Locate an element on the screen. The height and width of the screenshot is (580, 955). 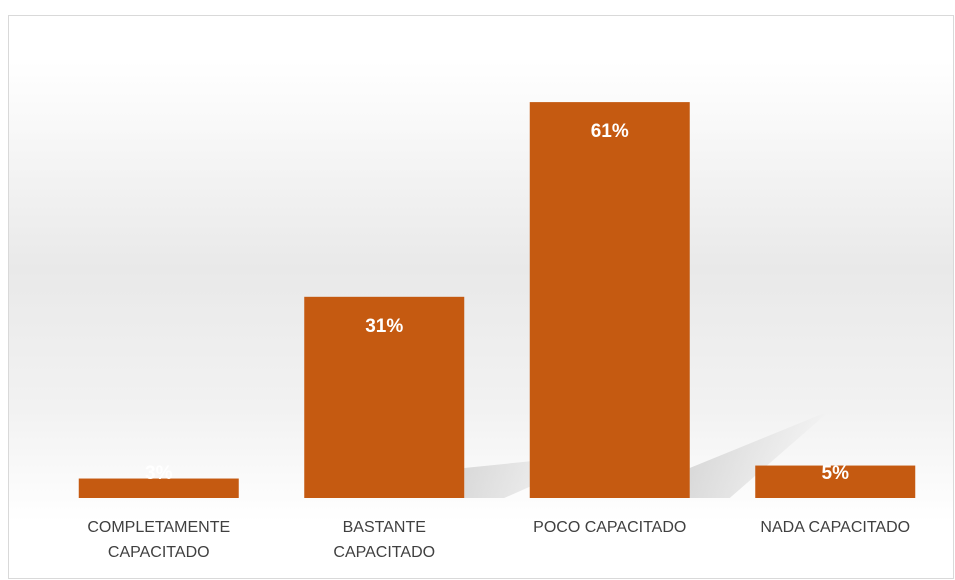
x-tick-label: NADA CAPACITADO is located at coordinates (835, 527).